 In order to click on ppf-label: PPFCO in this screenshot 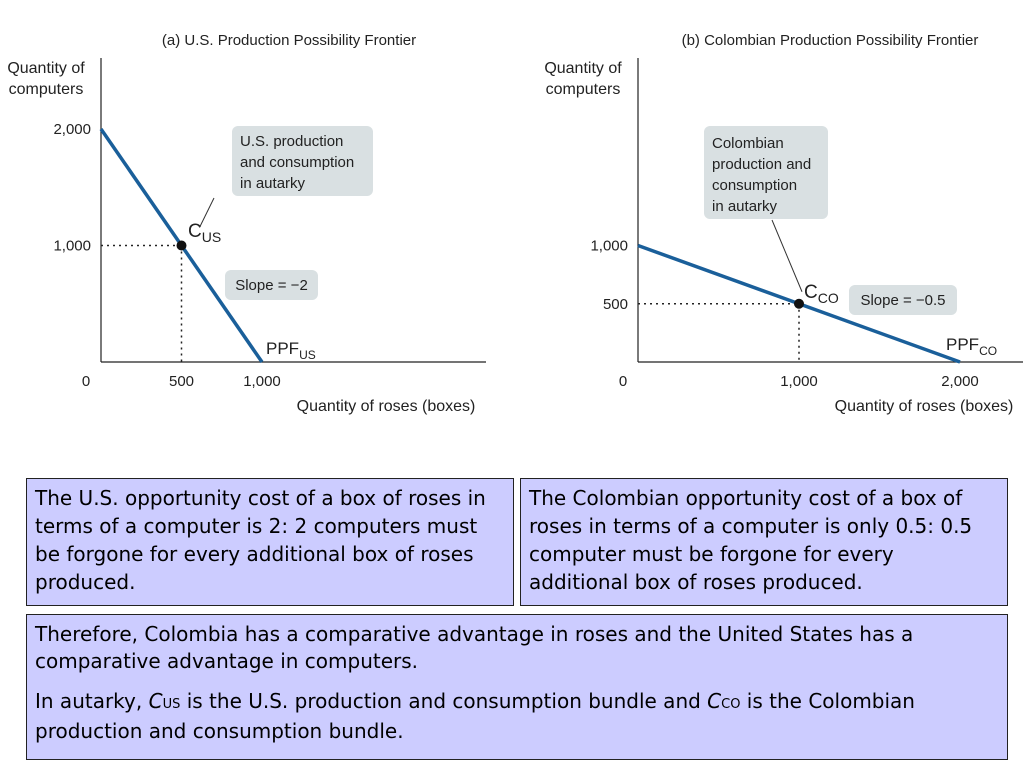, I will do `click(971, 346)`.